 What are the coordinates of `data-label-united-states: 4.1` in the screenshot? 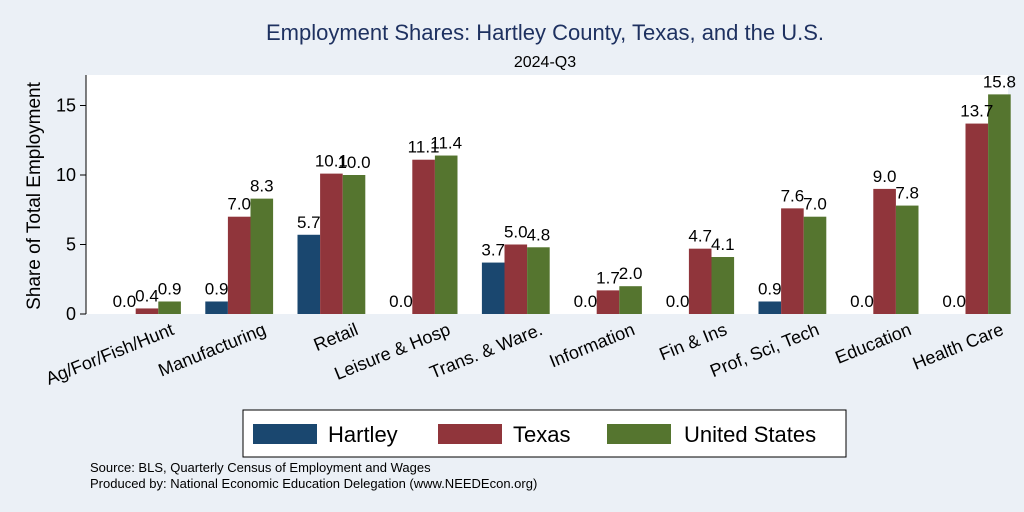 It's located at (723, 244).